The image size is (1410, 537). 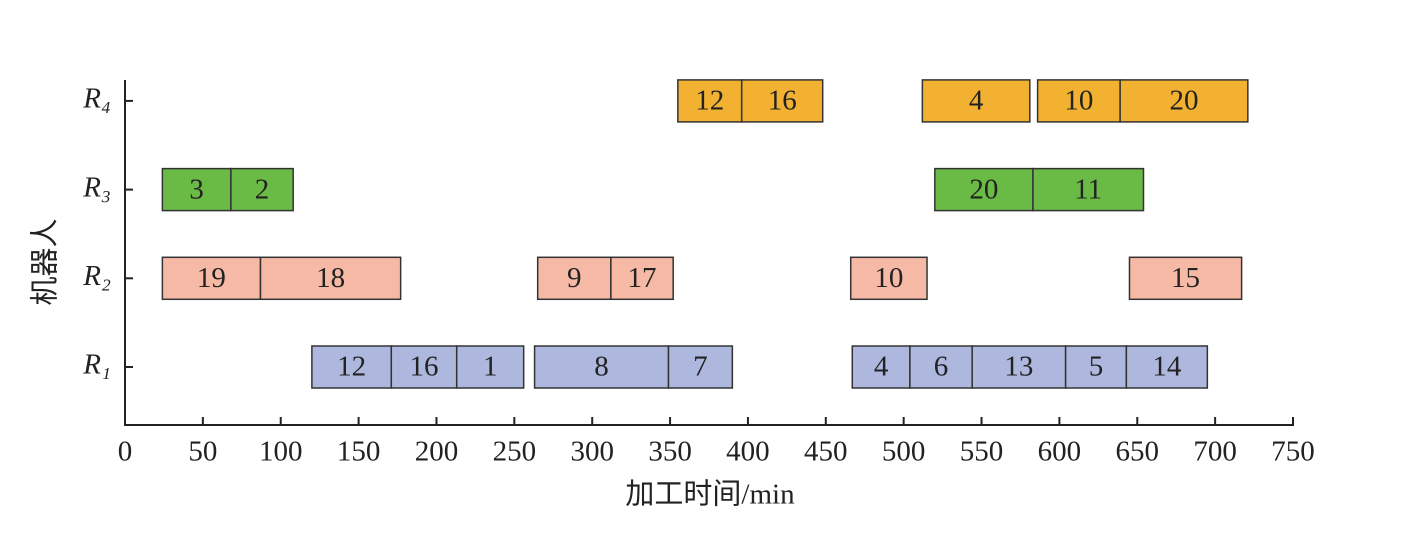 What do you see at coordinates (125, 452) in the screenshot?
I see `x-tick-label: 0` at bounding box center [125, 452].